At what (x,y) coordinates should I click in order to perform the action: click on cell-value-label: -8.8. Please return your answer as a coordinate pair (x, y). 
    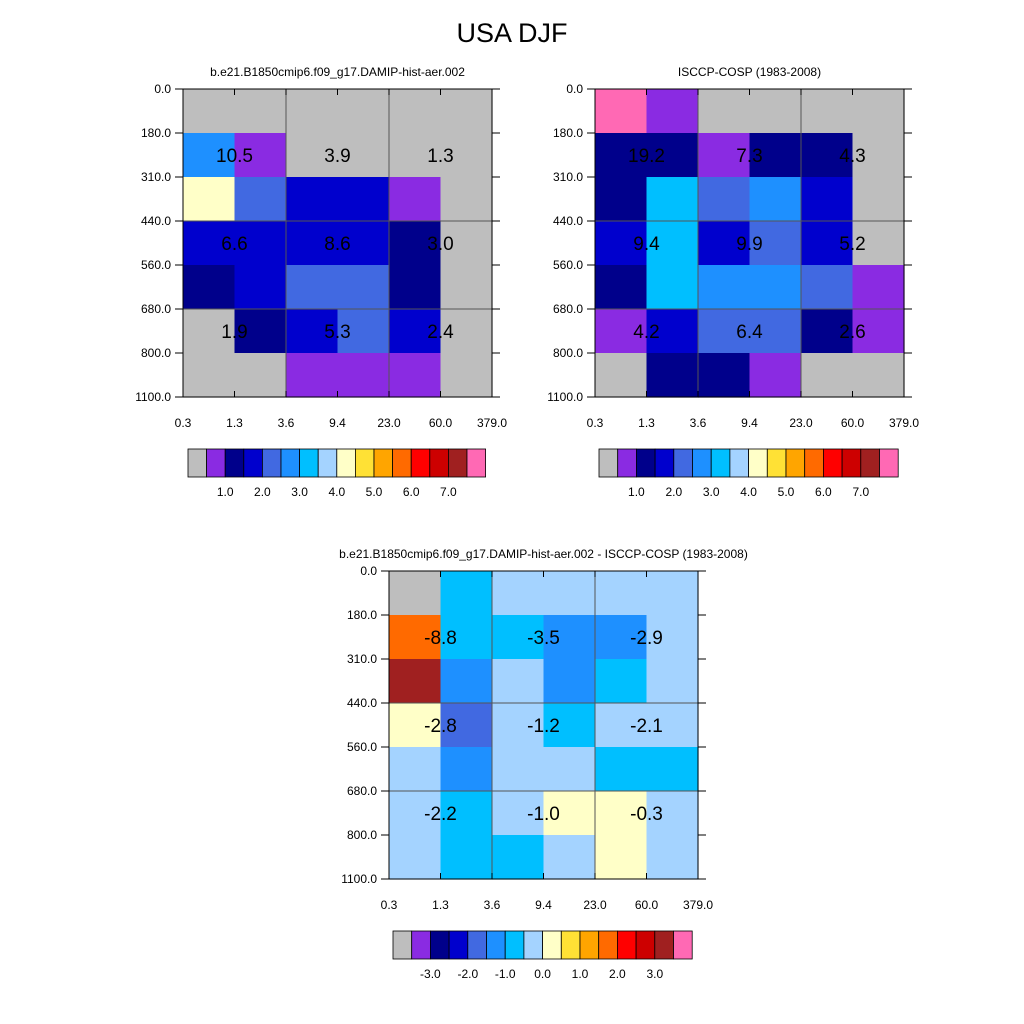
    Looking at the image, I should click on (440, 638).